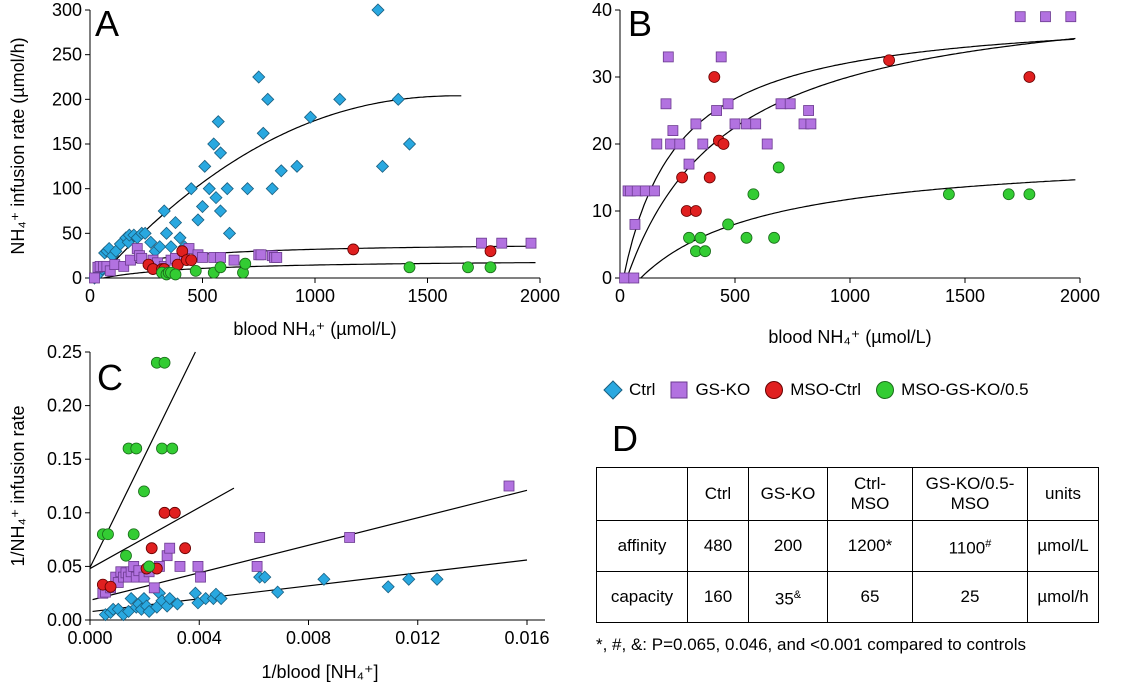 The width and height of the screenshot is (1137, 693). Describe the element at coordinates (314, 329) in the screenshot. I see `panel-a-x-label: blood NH₄⁺ (µmol/L)` at that location.